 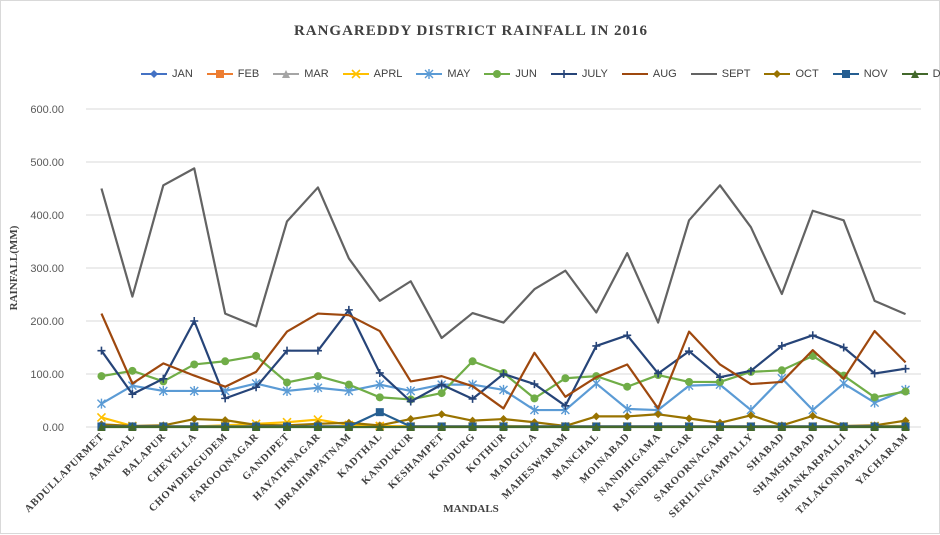 I want to click on legend-label: JUN, so click(x=526, y=74).